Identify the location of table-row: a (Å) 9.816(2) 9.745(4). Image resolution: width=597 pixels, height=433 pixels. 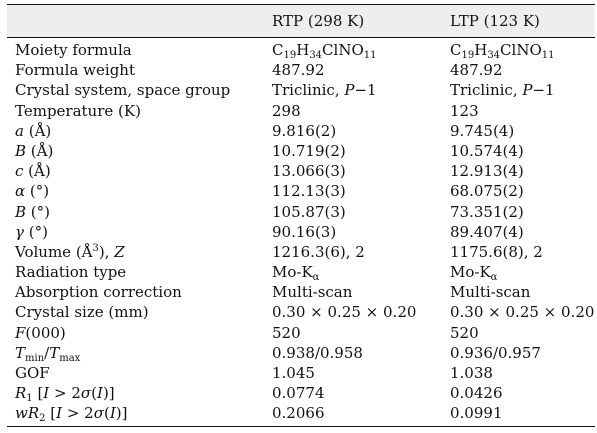
(298, 131).